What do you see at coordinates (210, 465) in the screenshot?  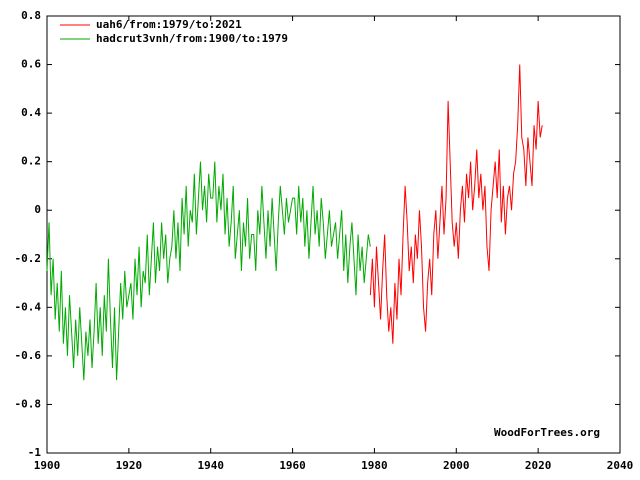 I see `x-tick-label: 1940` at bounding box center [210, 465].